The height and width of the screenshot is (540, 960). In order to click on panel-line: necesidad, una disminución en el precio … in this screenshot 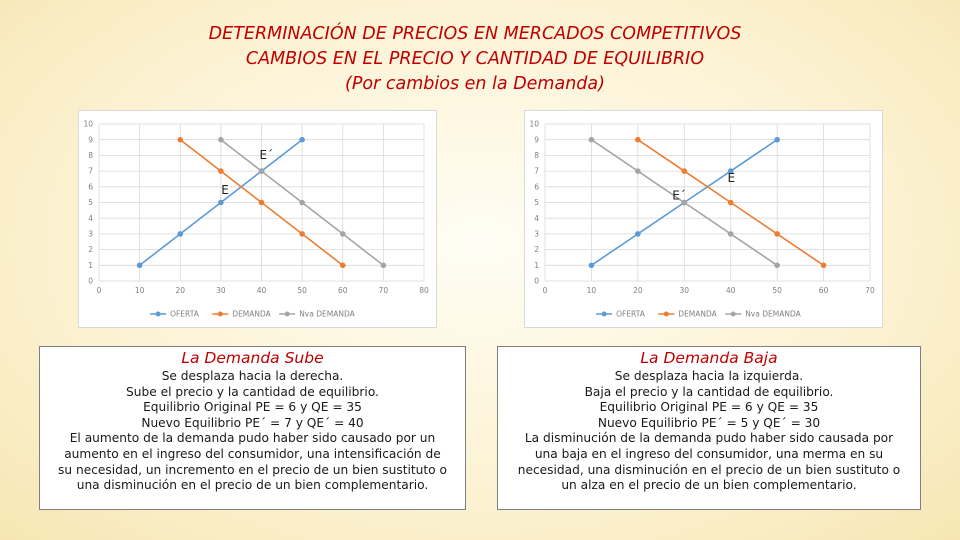, I will do `click(709, 469)`.